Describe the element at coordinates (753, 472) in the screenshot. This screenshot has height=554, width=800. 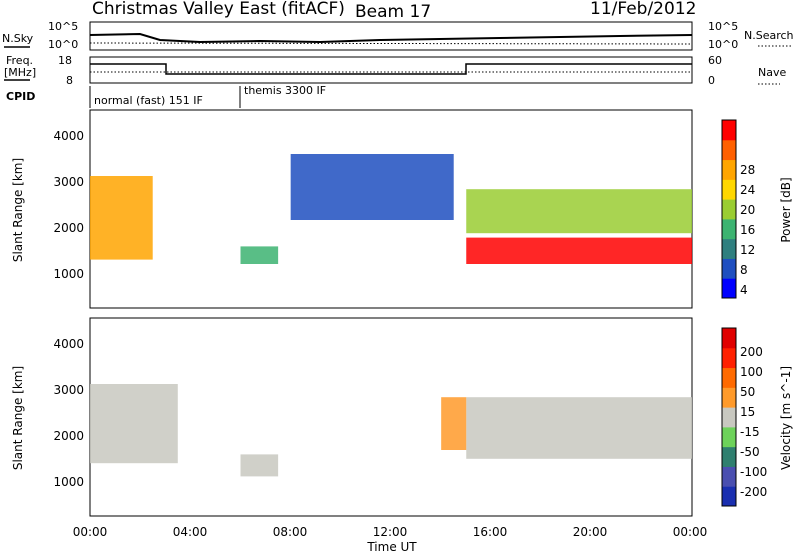
I see `vel-cbar-tick-minus100: -100` at that location.